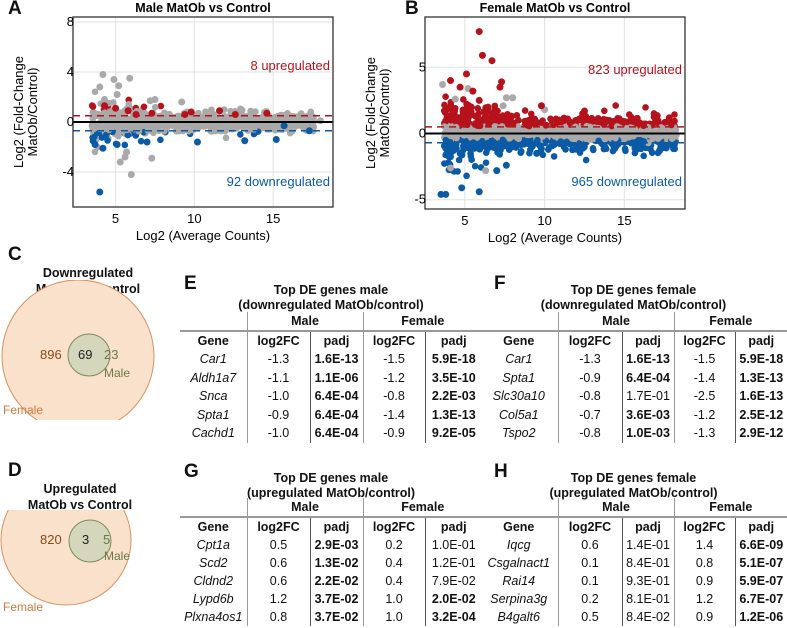 The image size is (787, 628). I want to click on gene-name: Slc30a10, so click(518, 396).